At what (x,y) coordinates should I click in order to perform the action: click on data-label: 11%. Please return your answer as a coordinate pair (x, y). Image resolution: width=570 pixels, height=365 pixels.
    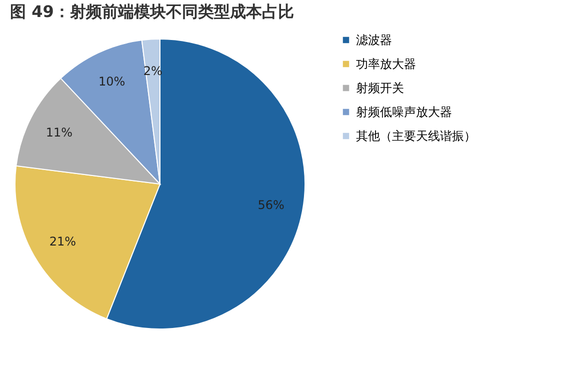
    Looking at the image, I should click on (59, 133).